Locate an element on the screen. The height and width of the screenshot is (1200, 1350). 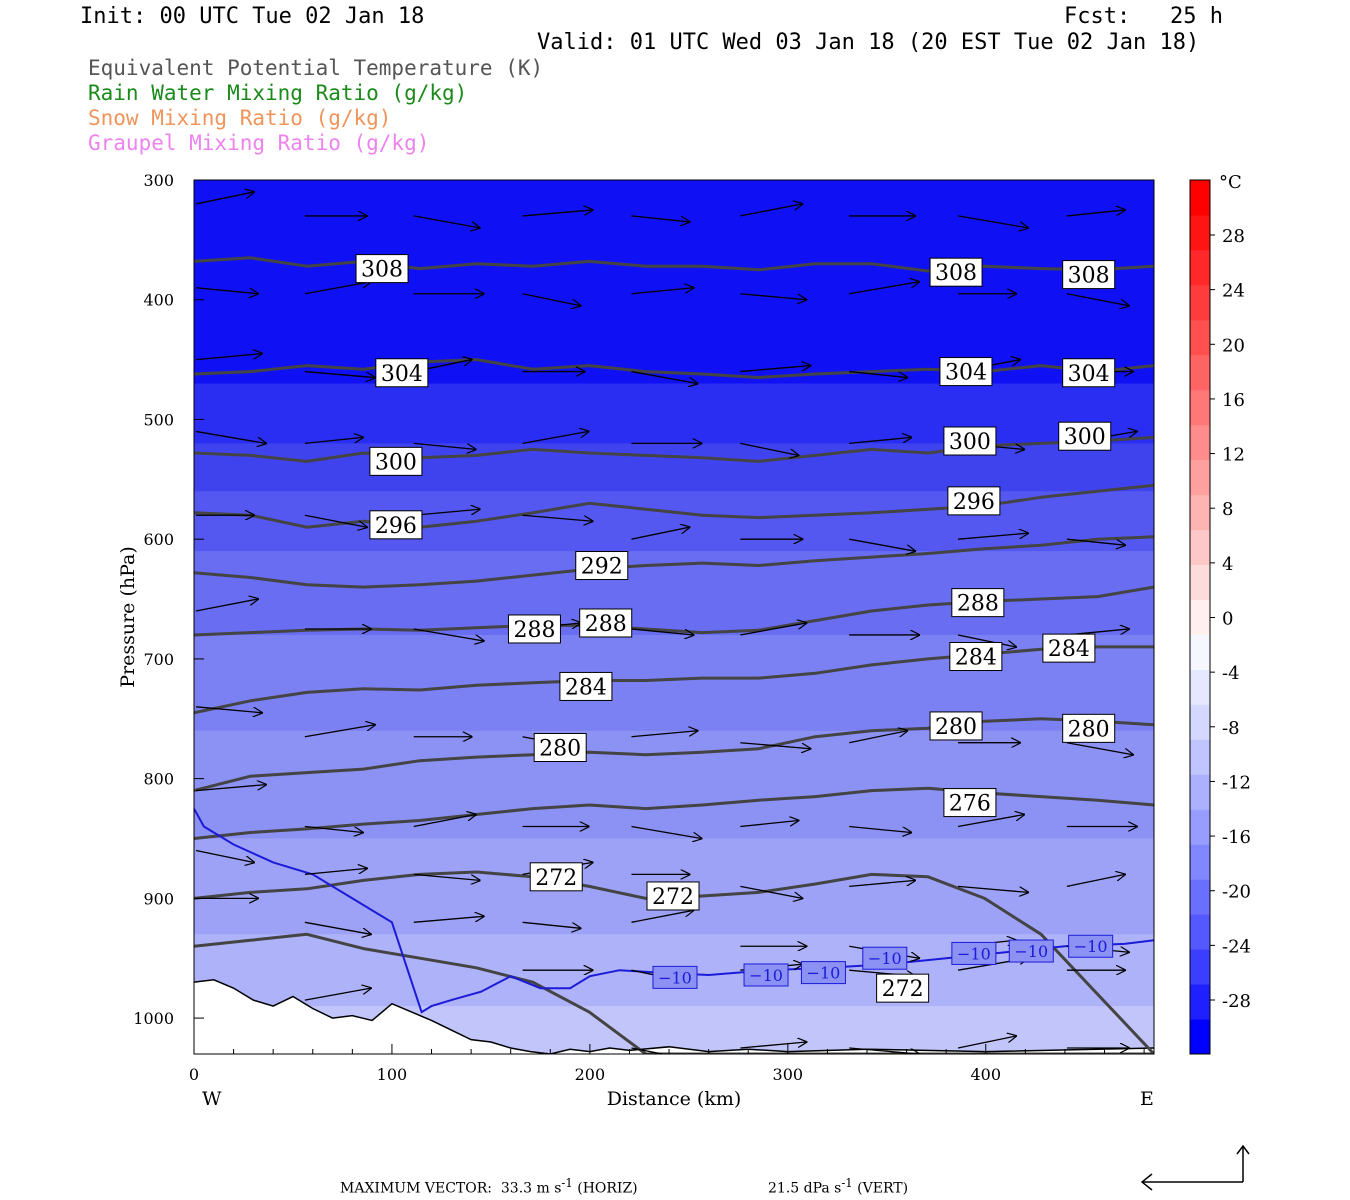
theta-e-label: 296 is located at coordinates (974, 501).